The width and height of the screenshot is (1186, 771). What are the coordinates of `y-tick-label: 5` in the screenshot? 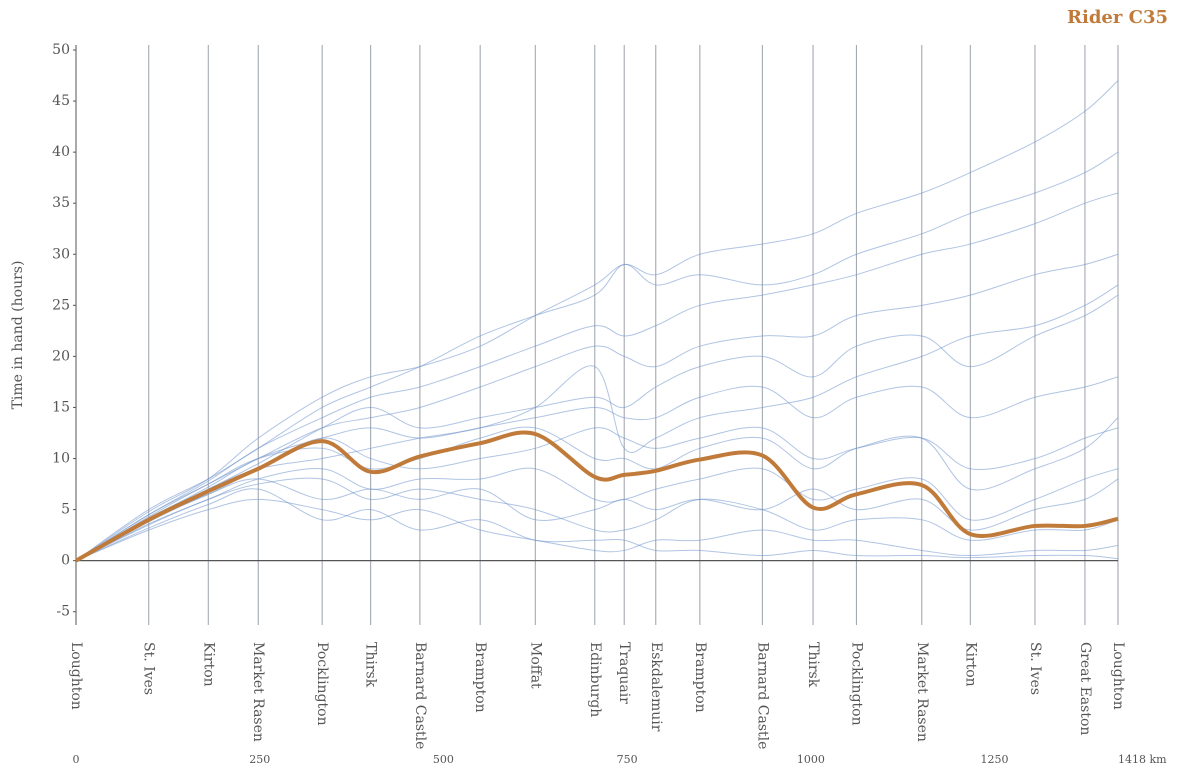 It's located at (65, 510).